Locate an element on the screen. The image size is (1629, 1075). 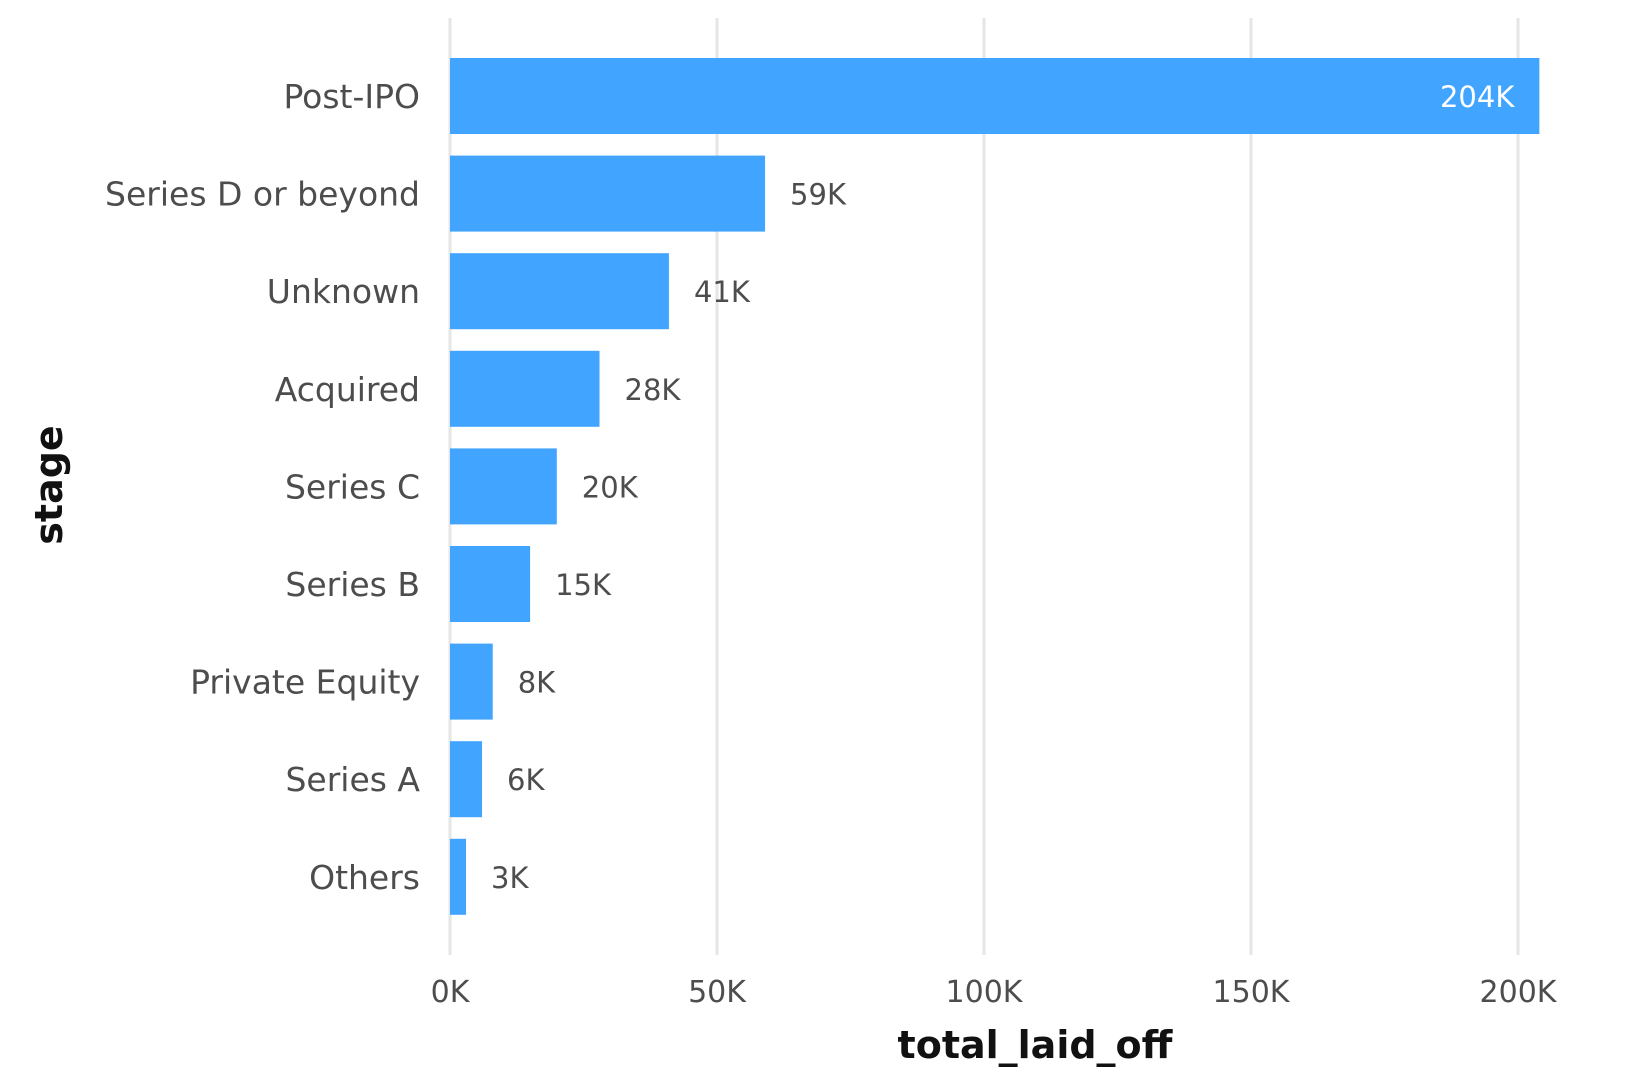
category-label: Series A is located at coordinates (352, 779).